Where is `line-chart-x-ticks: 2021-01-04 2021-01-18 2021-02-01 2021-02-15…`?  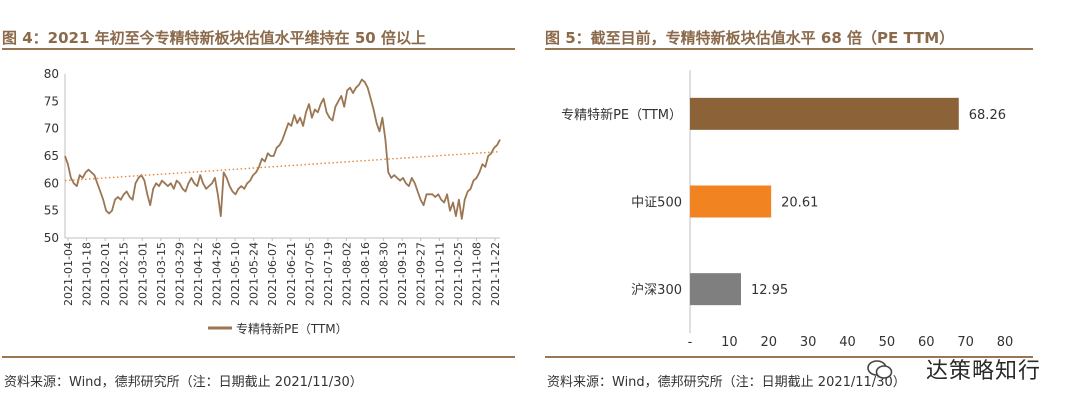
line-chart-x-ticks: 2021-01-04 2021-01-18 2021-02-01 2021-02-15… is located at coordinates (282, 272).